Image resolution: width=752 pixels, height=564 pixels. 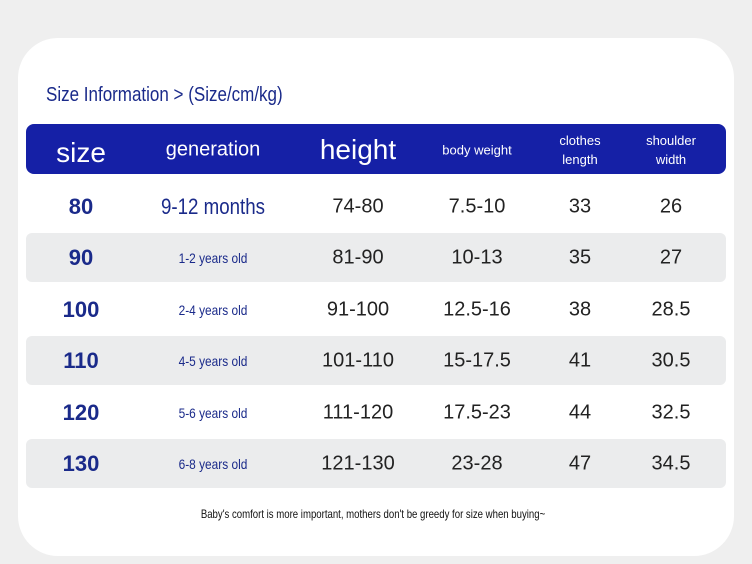 I want to click on table-cell: 110, so click(x=81, y=360).